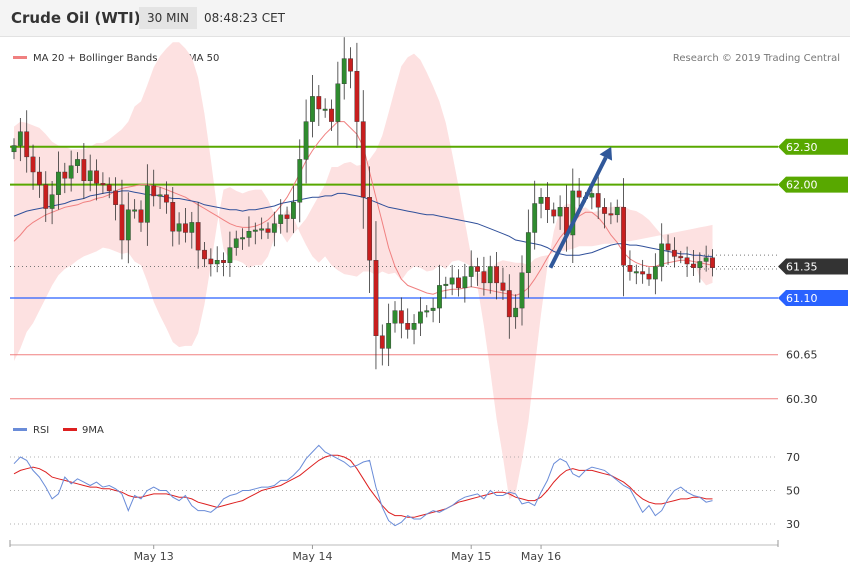  What do you see at coordinates (244, 18) in the screenshot?
I see `timestamp: 08:48:23 CET` at bounding box center [244, 18].